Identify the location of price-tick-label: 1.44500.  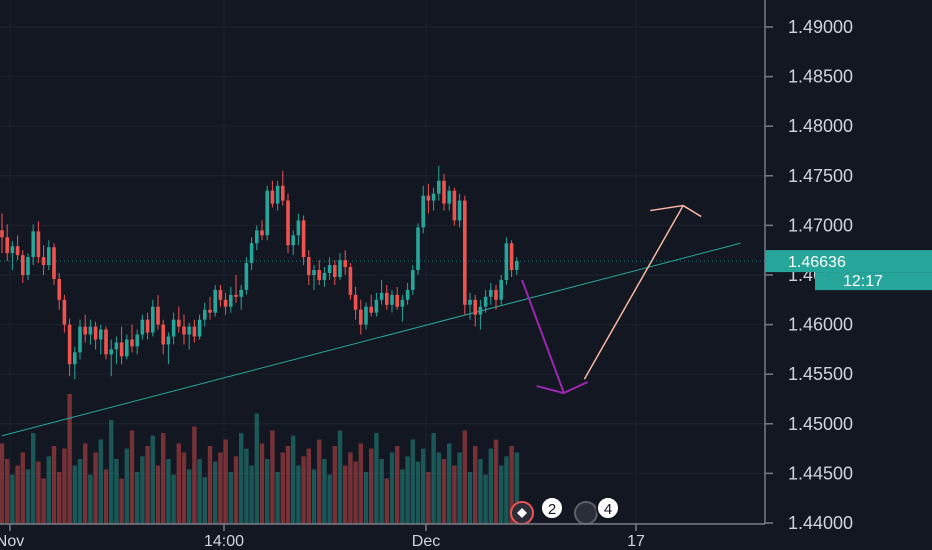
(820, 473).